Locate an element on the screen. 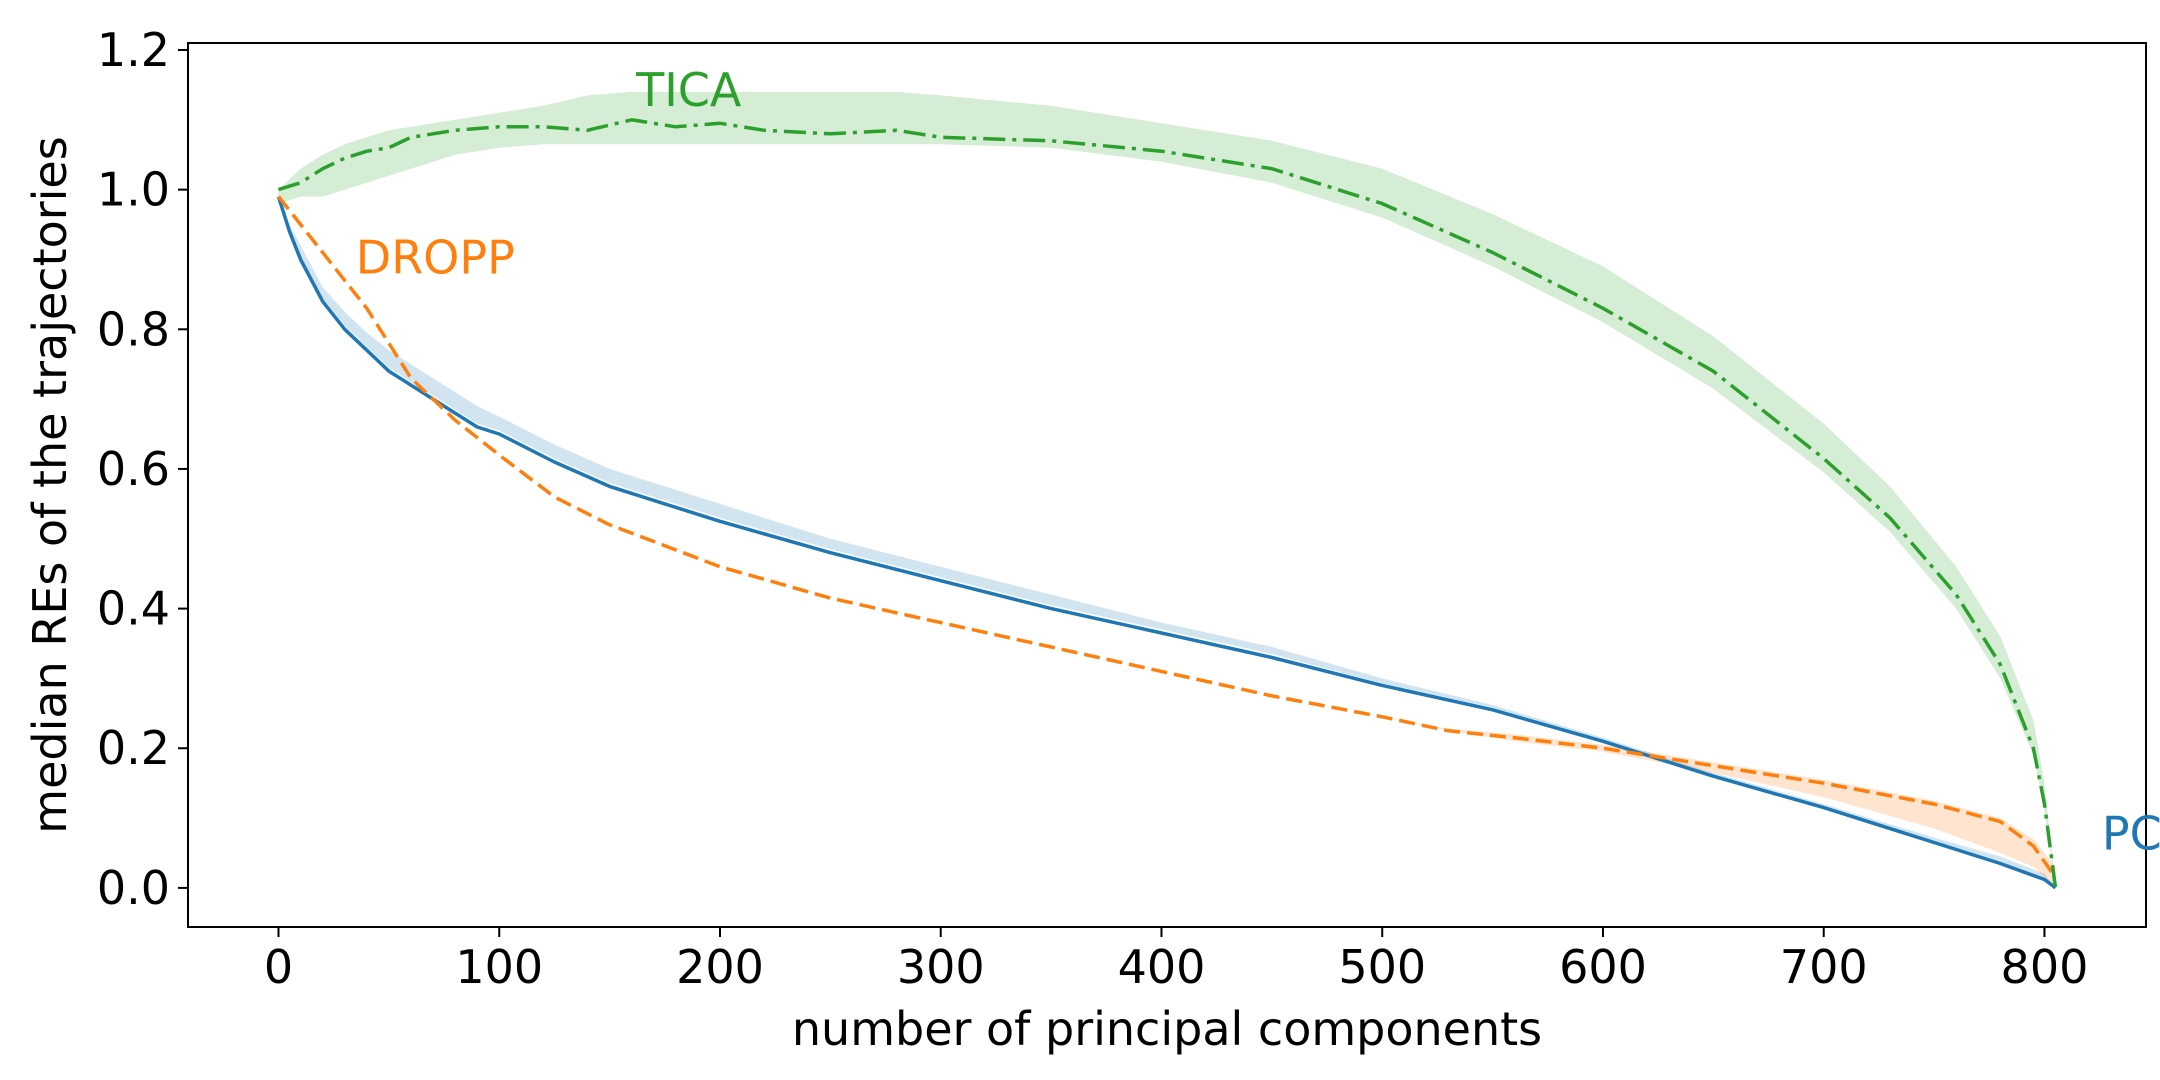 The width and height of the screenshot is (2160, 1080). x-axis-ticks: 0 100 200 300 400 500 600 700 800 is located at coordinates (1176, 960).